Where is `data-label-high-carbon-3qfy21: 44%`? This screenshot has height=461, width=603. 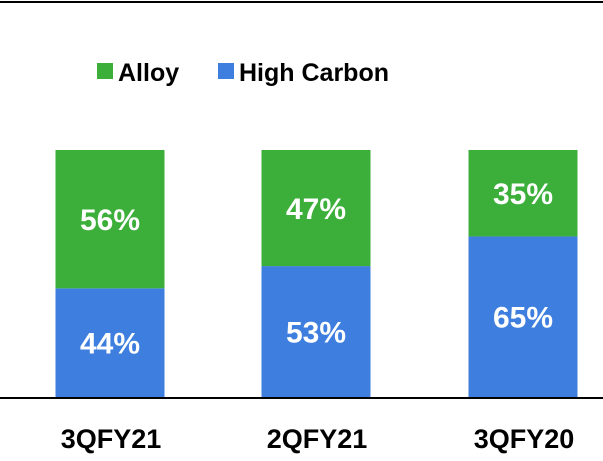
data-label-high-carbon-3qfy21: 44% is located at coordinates (110, 344).